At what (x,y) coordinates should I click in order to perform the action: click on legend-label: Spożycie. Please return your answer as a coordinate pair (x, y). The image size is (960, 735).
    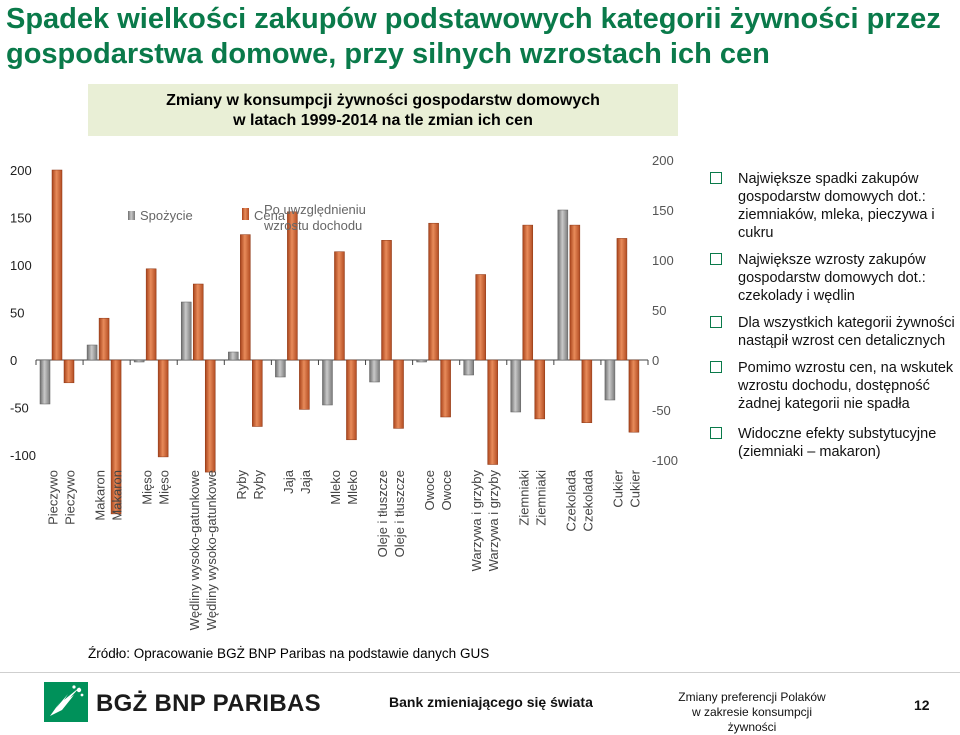
    Looking at the image, I should click on (166, 215).